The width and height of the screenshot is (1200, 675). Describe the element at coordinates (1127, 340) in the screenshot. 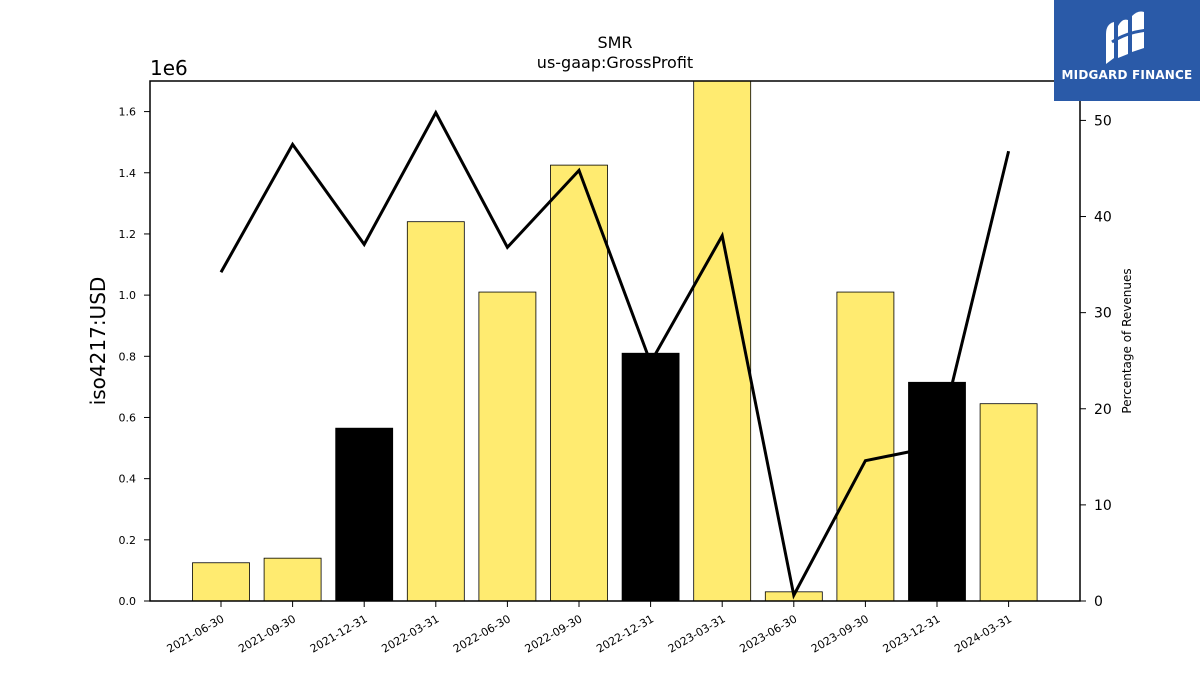

I see `y-right-axis-label: Percentage of Revenues` at that location.